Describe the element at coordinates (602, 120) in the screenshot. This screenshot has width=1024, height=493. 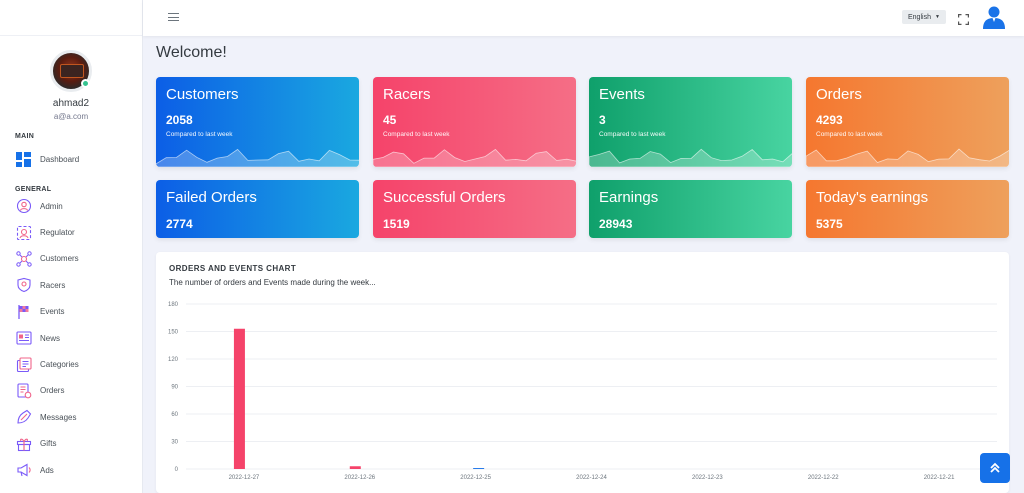
I see `stat-value: 3` at that location.